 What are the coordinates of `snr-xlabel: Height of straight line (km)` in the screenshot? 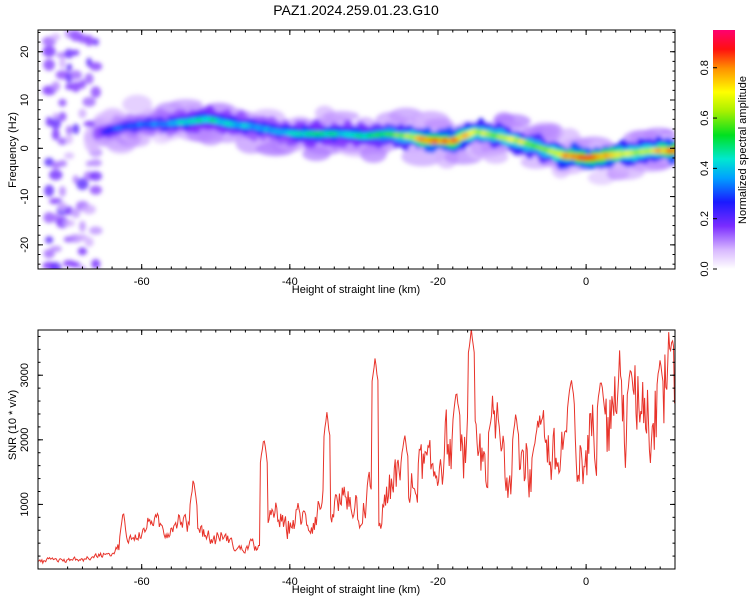 It's located at (356, 590).